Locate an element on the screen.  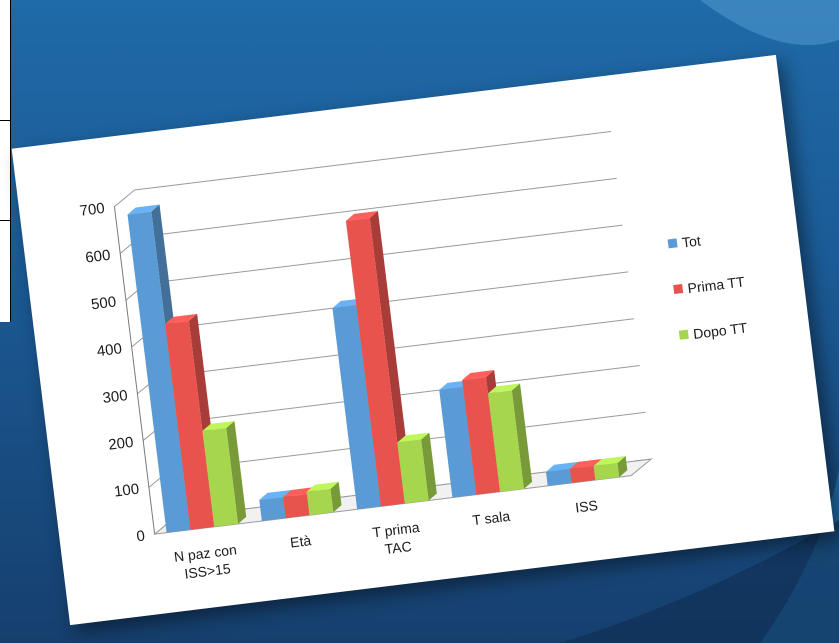
y-tick-label: 100 is located at coordinates (126, 491).